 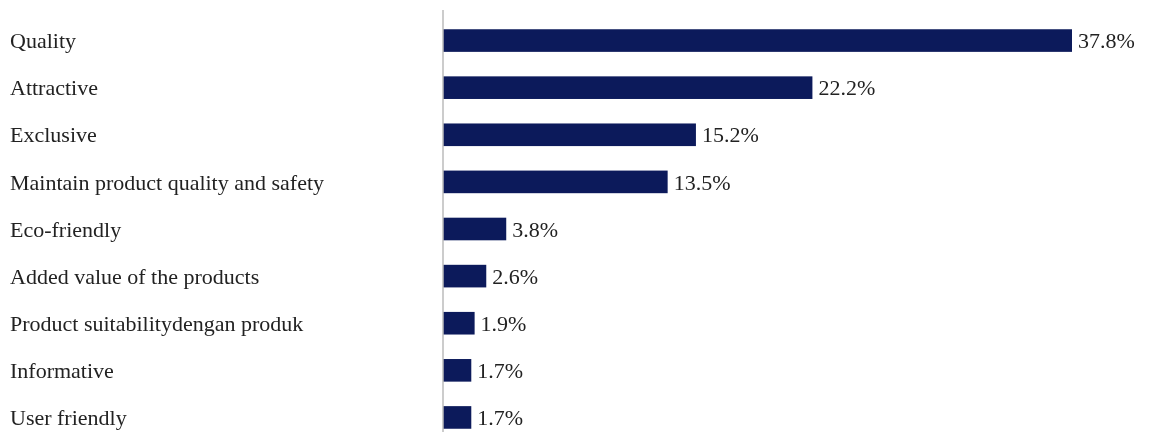 What do you see at coordinates (847, 88) in the screenshot?
I see `data-label: 22.2%` at bounding box center [847, 88].